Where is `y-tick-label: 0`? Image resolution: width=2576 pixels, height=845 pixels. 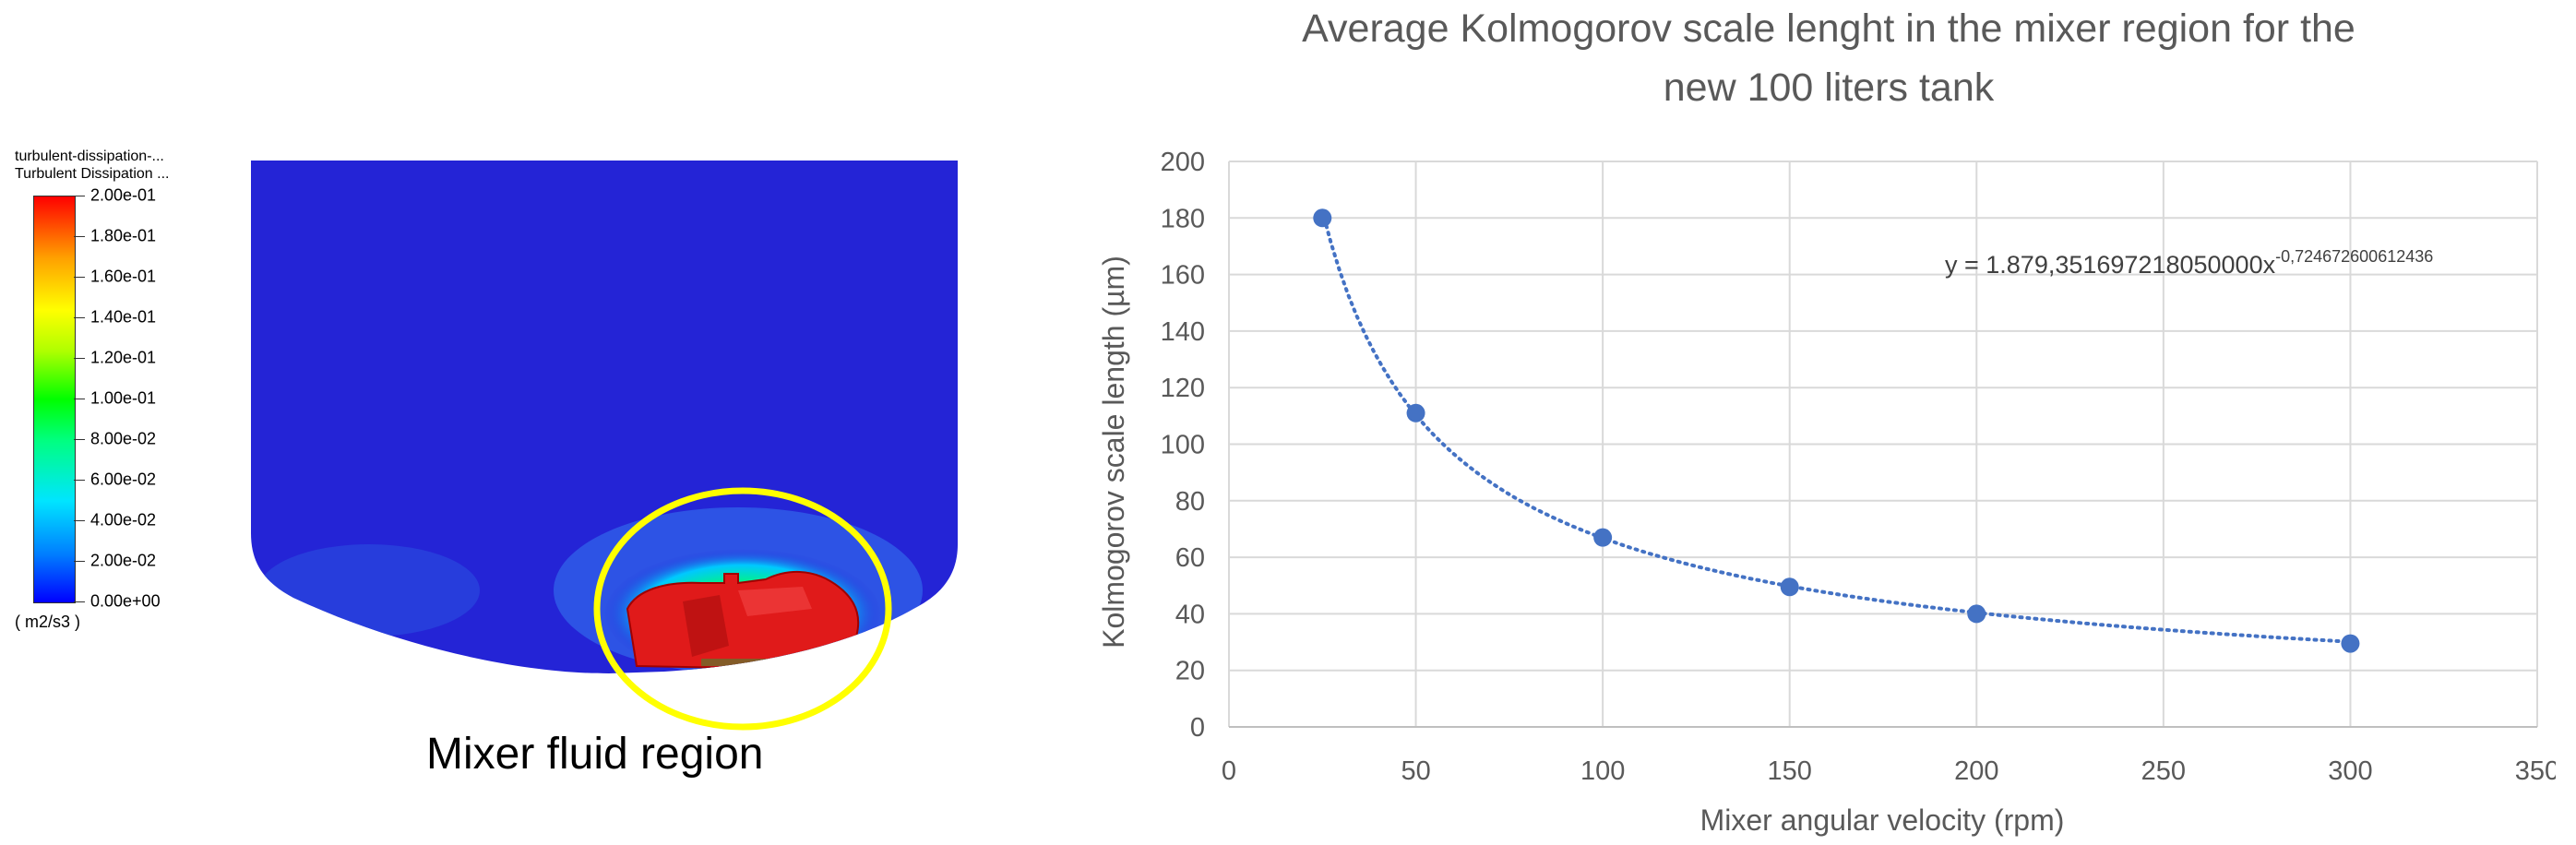 y-tick-label: 0 is located at coordinates (1198, 728).